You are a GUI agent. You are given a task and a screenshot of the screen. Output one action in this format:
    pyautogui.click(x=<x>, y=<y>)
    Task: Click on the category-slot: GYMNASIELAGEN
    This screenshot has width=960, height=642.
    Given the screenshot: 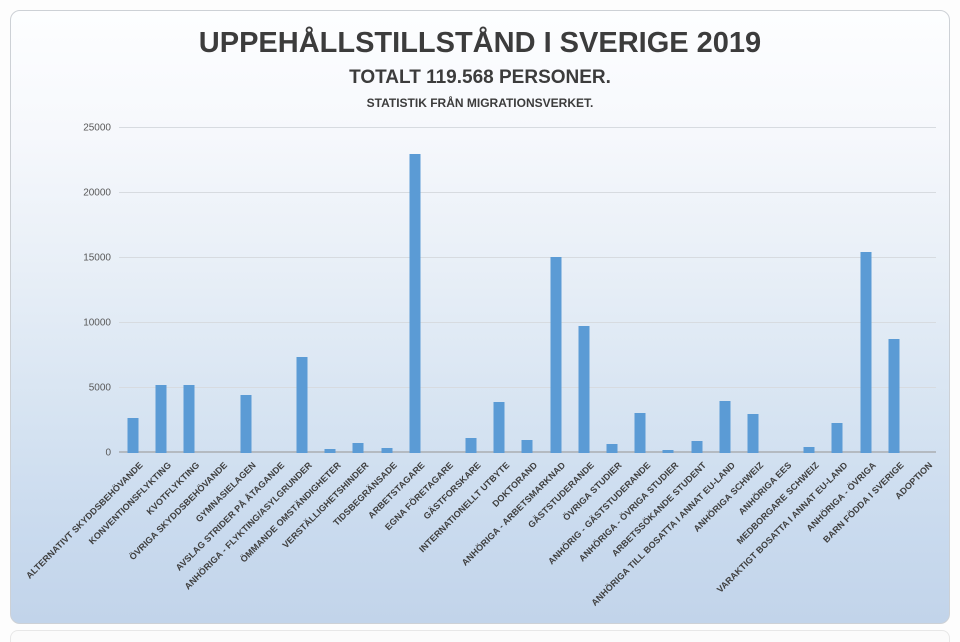 What is the action you would take?
    pyautogui.click(x=227, y=326)
    